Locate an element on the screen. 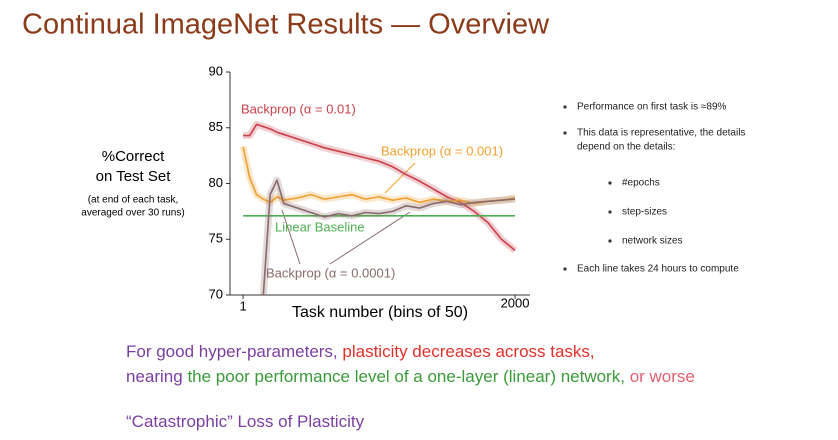 This screenshot has height=440, width=838. bullet-text: network sizes is located at coordinates (652, 241).